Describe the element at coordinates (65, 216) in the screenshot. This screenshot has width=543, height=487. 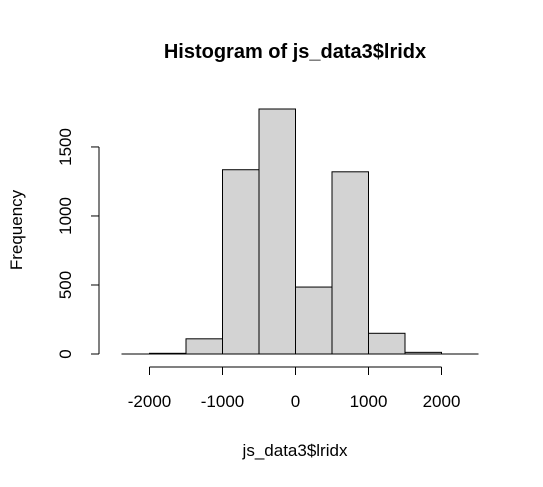
I see `y-tick-label: 1000` at that location.